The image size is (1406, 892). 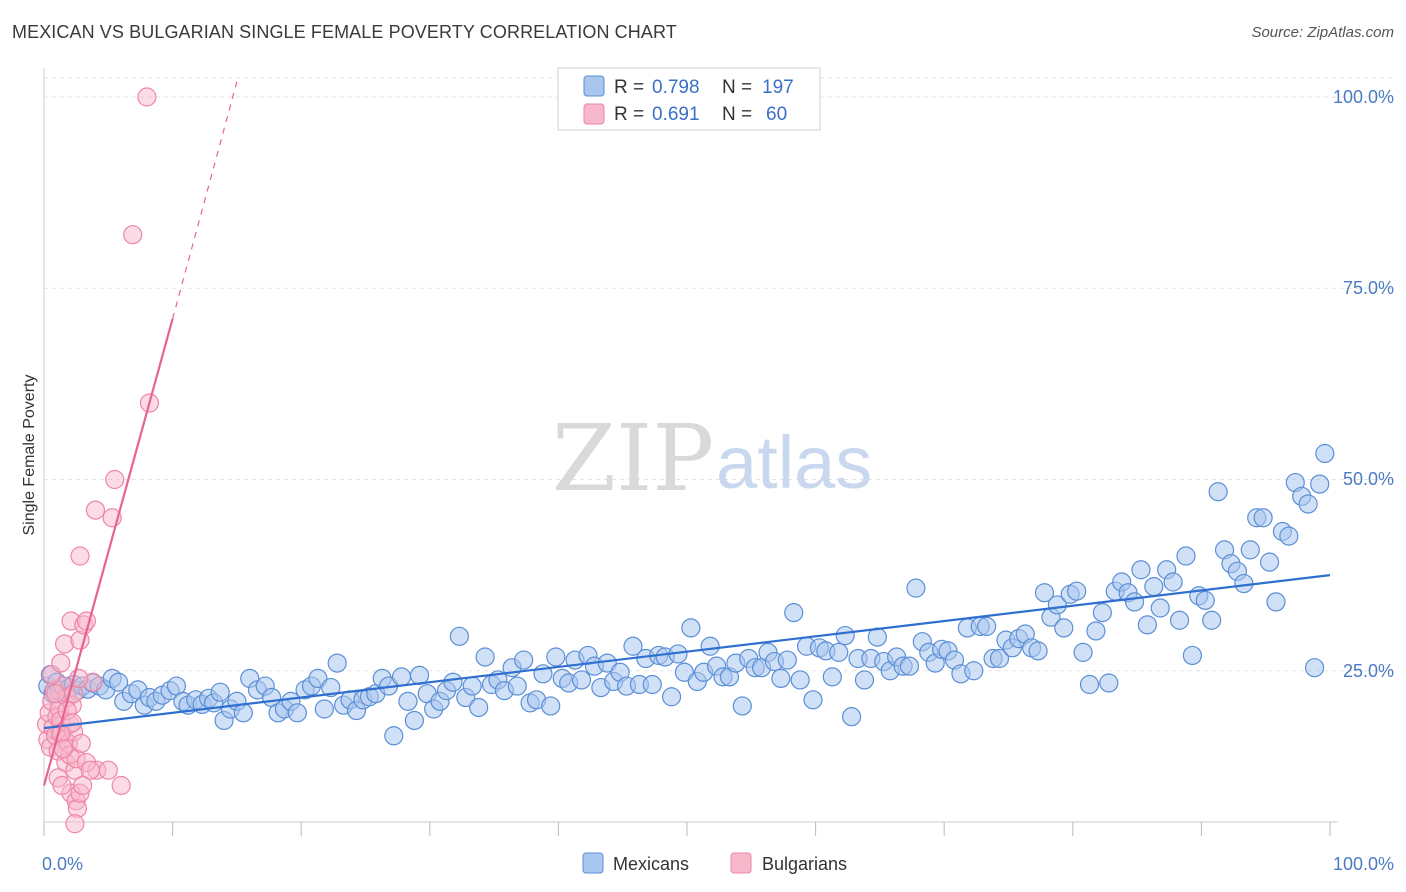 What do you see at coordinates (1363, 384) in the screenshot?
I see `y-tick-labels: 25.0% 50.0% 75.0% 100.0%` at bounding box center [1363, 384].